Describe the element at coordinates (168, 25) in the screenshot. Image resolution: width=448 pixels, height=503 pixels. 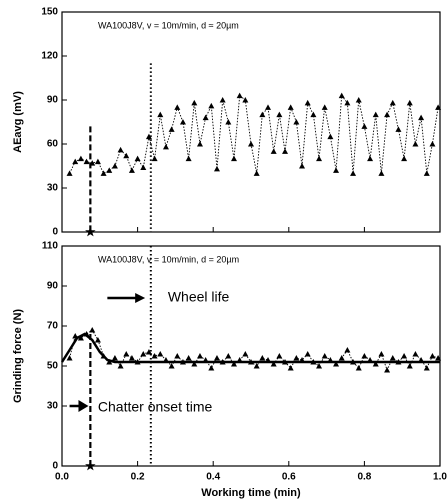
I see `annotation: WA100J8V, v = 10m/min, d ≈ 20µm` at that location.